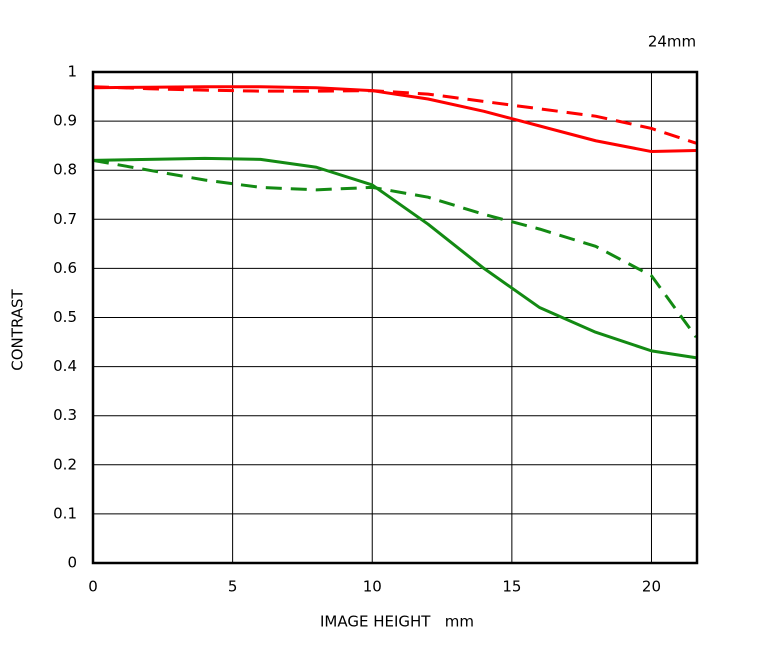 Image resolution: width=759 pixels, height=659 pixels. What do you see at coordinates (651, 587) in the screenshot?
I see `x-tick-label: 20` at bounding box center [651, 587].